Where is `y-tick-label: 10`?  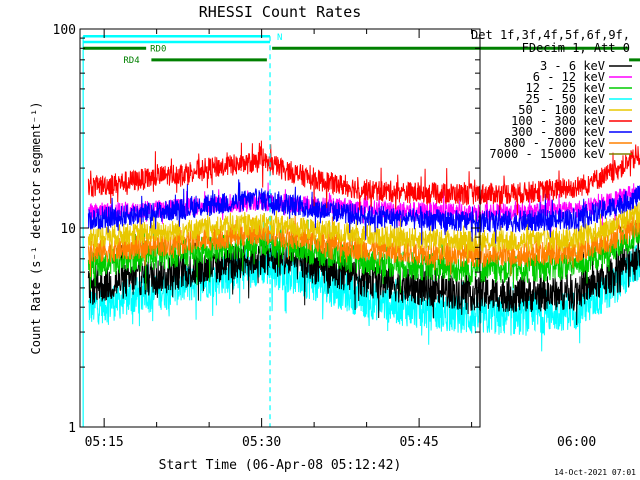
y-tick-label: 10 is located at coordinates (68, 229).